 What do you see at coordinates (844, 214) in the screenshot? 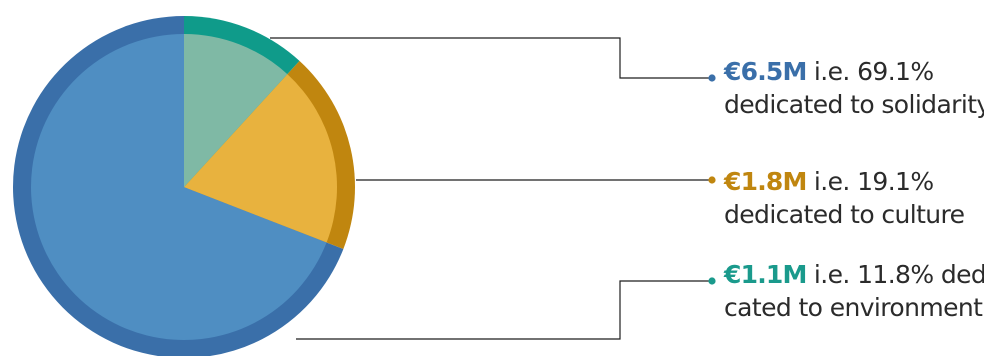
I see `legend-line-2: dedicated to culture` at bounding box center [844, 214].